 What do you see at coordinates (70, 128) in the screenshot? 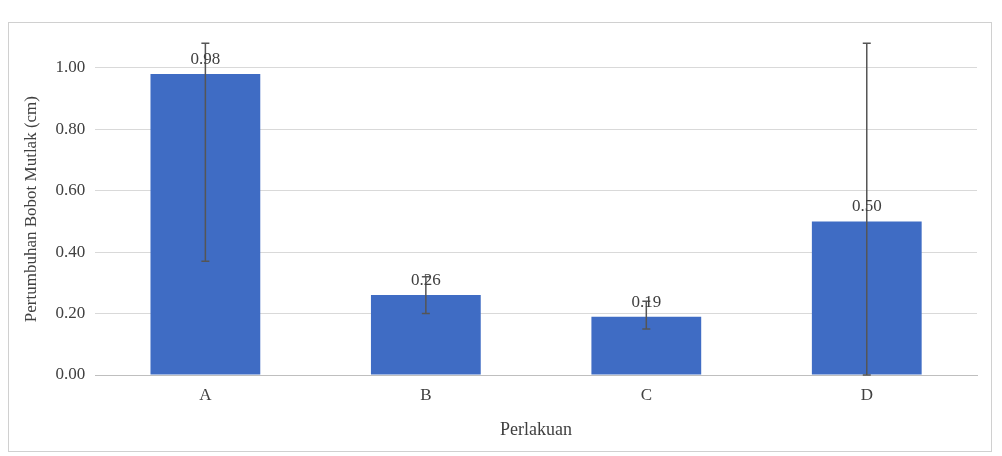
I see `y-tick-label: 0.80` at bounding box center [70, 128].